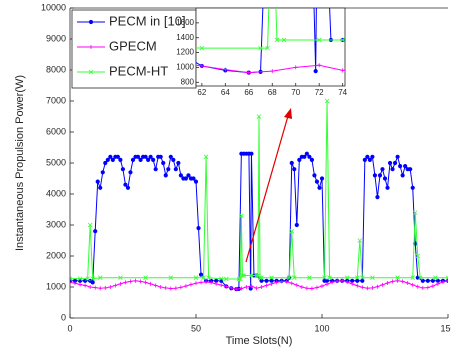 The image size is (451, 351). Describe the element at coordinates (91, 47) in the screenshot. I see `legend-marker` at that location.